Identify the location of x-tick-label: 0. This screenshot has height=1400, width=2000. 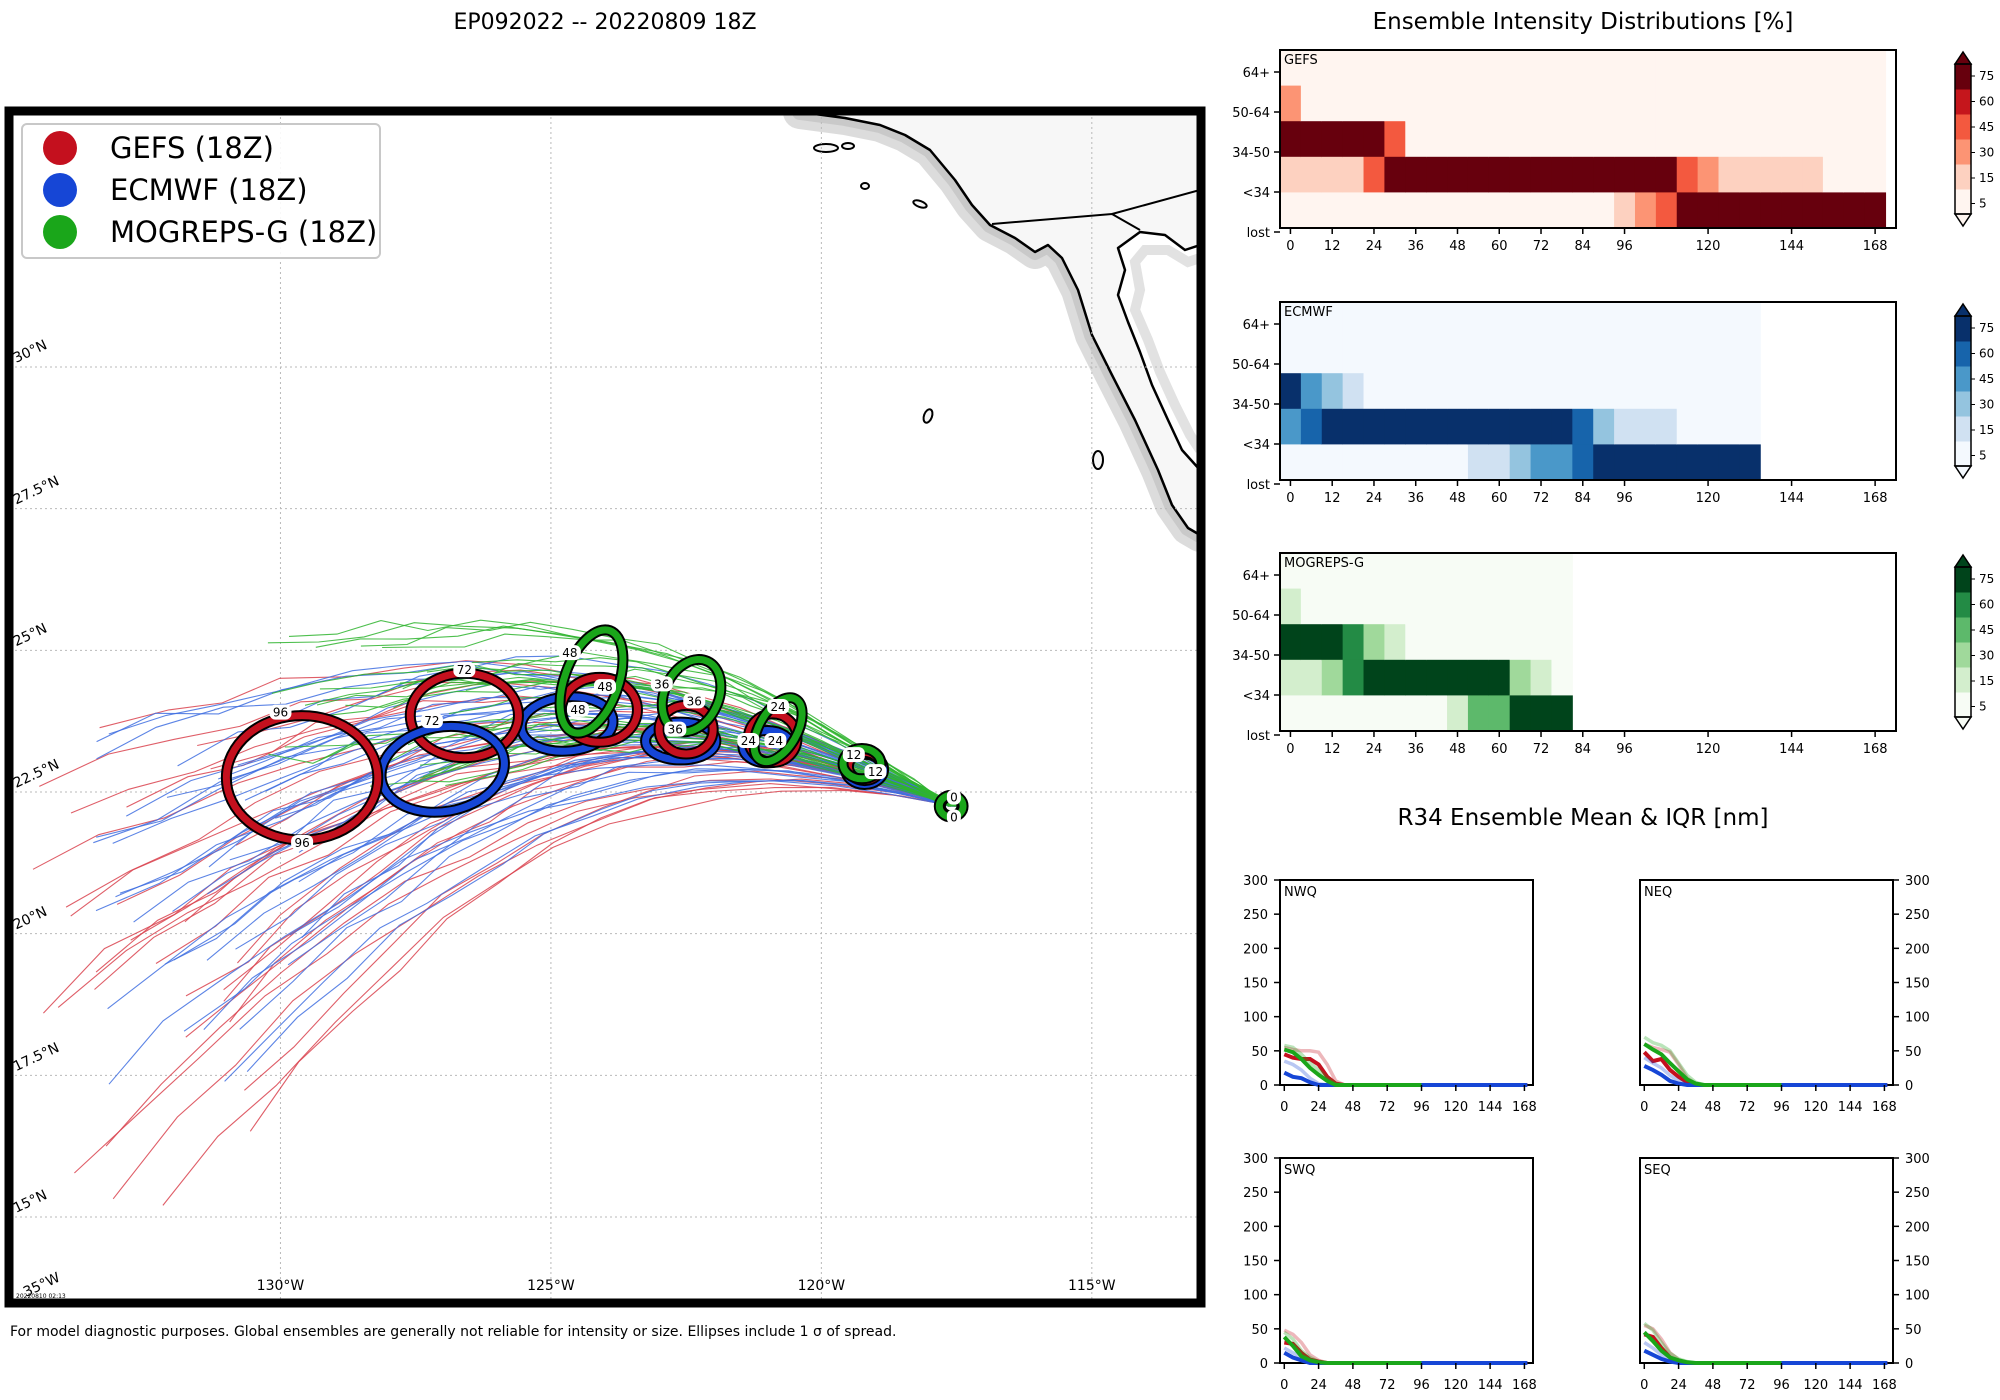
(1284, 1107).